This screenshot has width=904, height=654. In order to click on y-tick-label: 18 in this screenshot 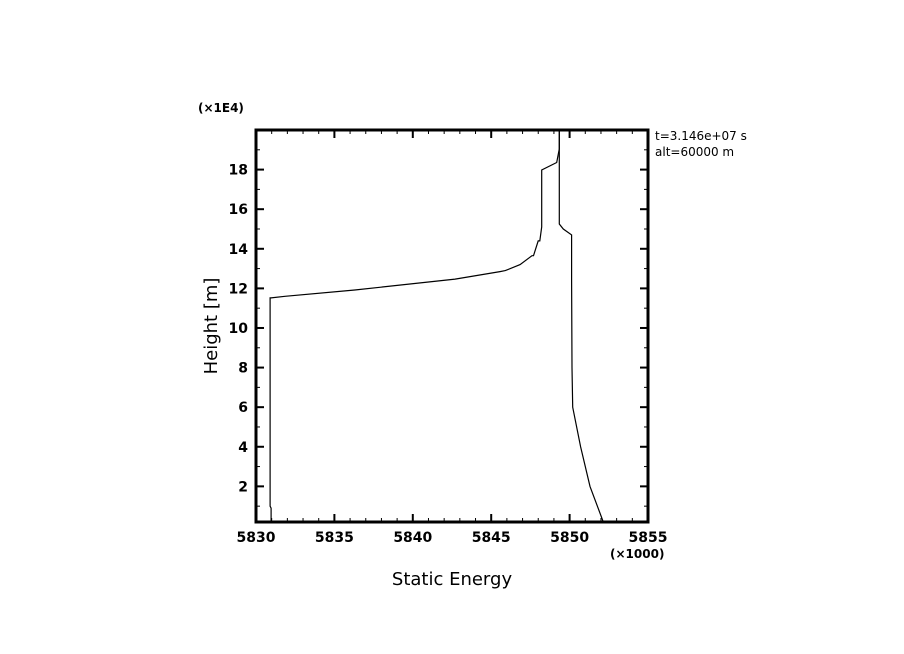, I will do `click(238, 171)`.